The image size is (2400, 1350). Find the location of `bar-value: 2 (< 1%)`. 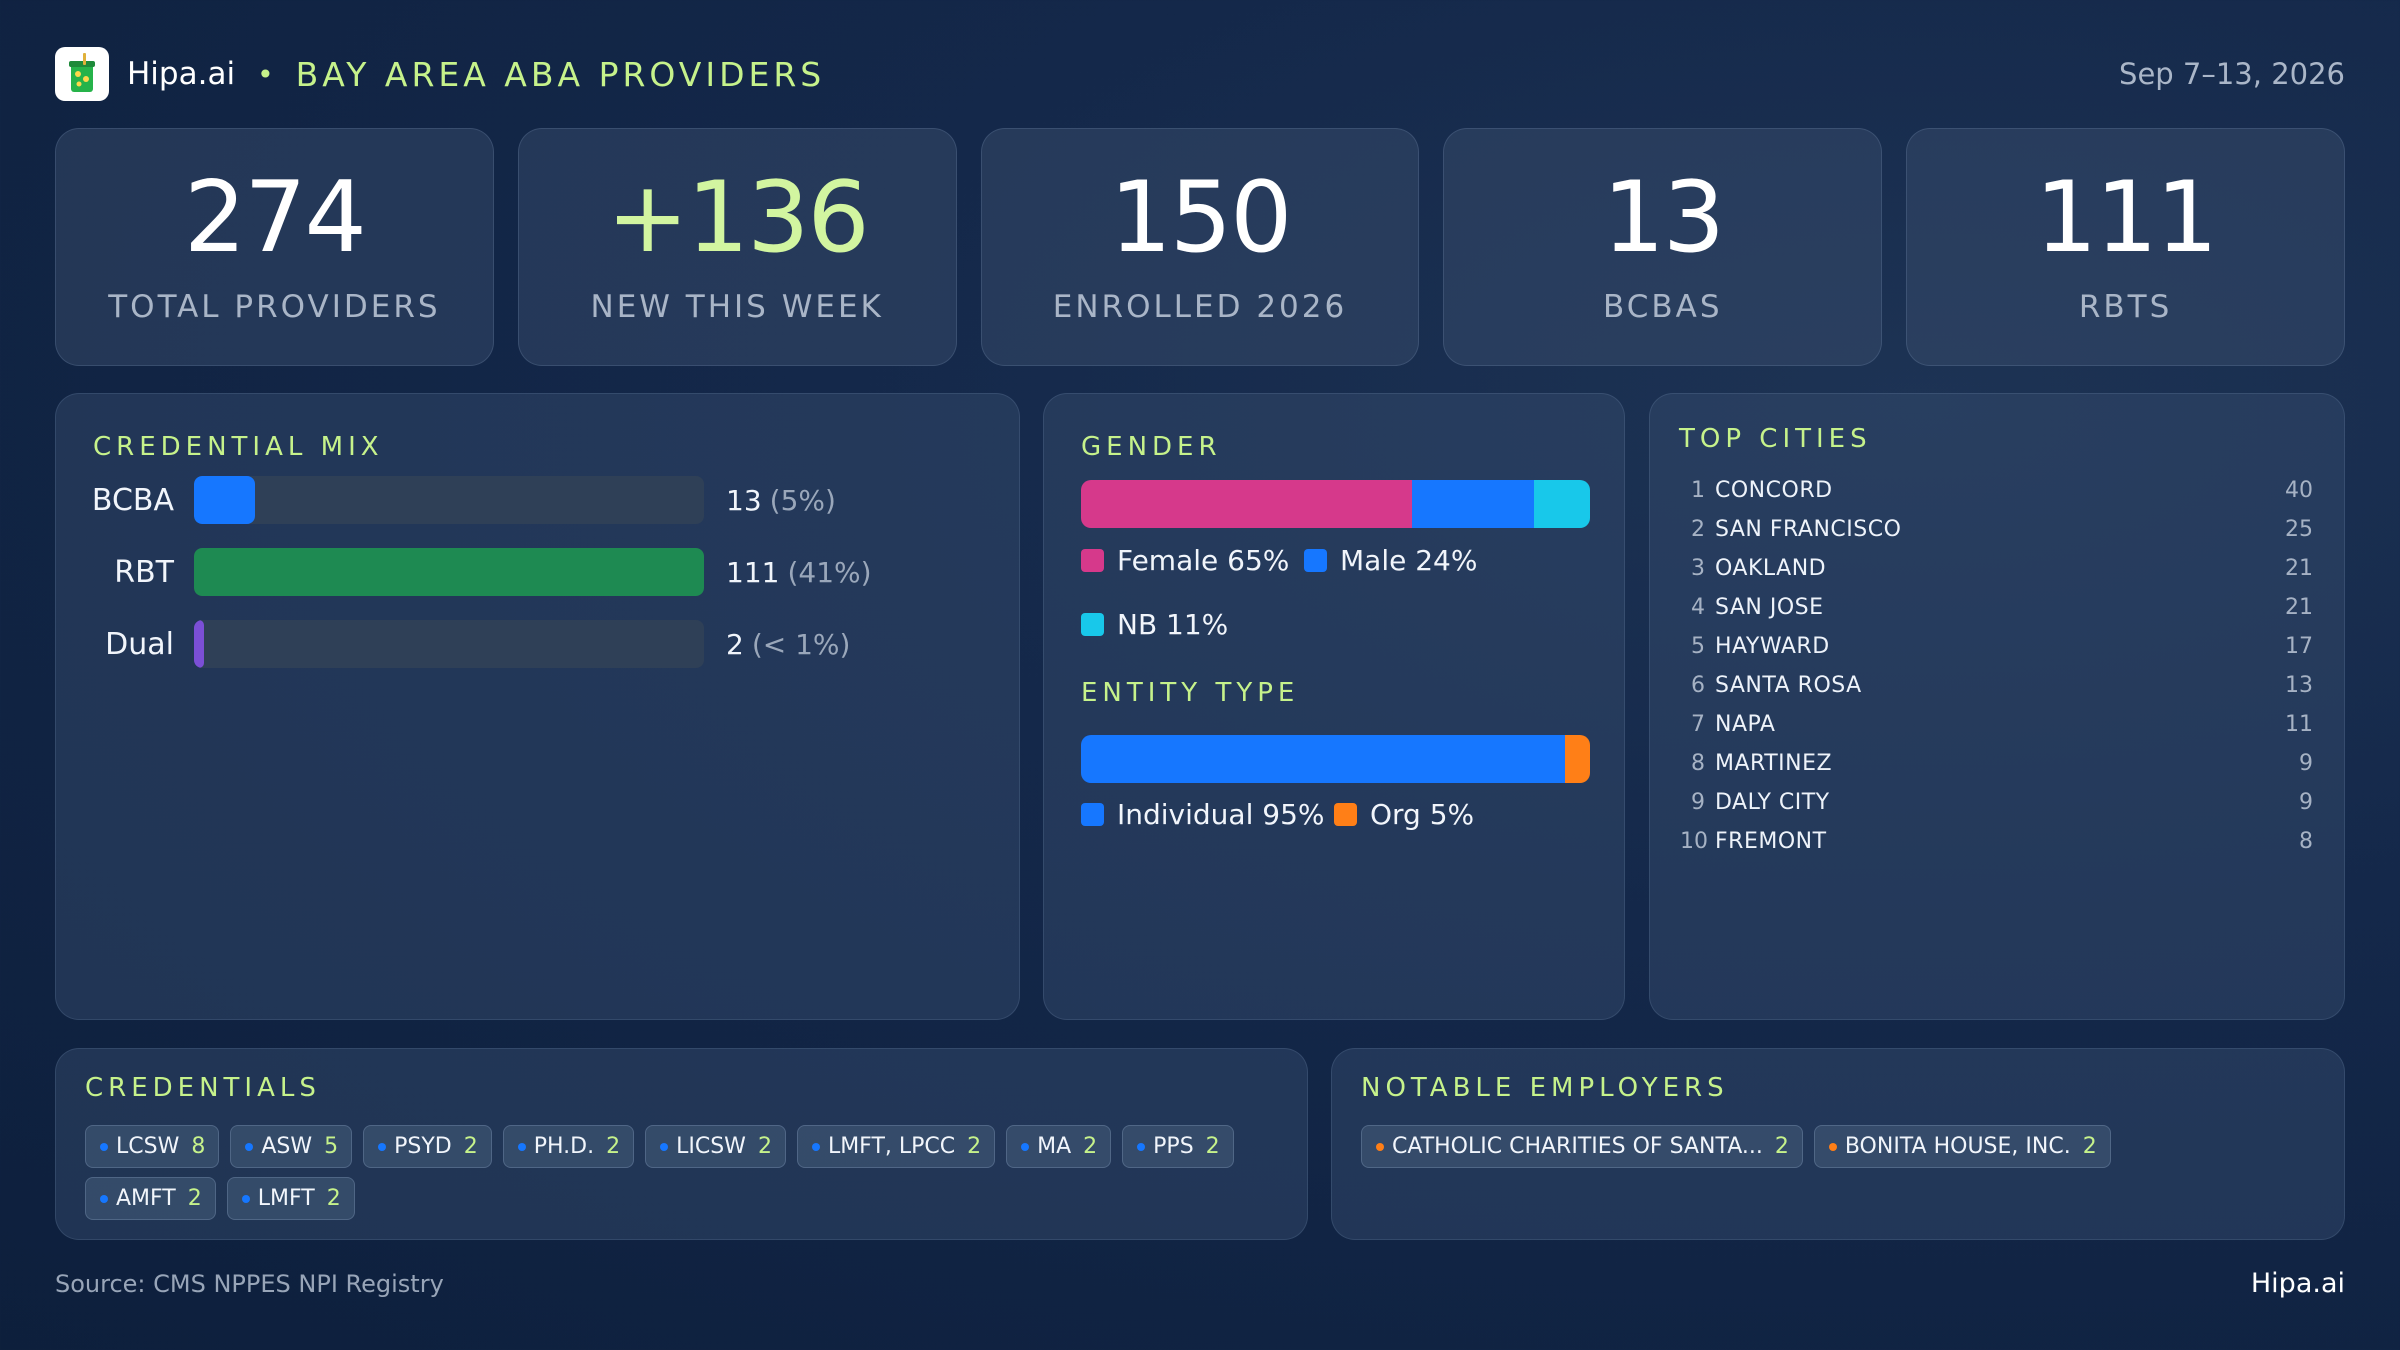

bar-value: 2 (< 1%) is located at coordinates (788, 644).